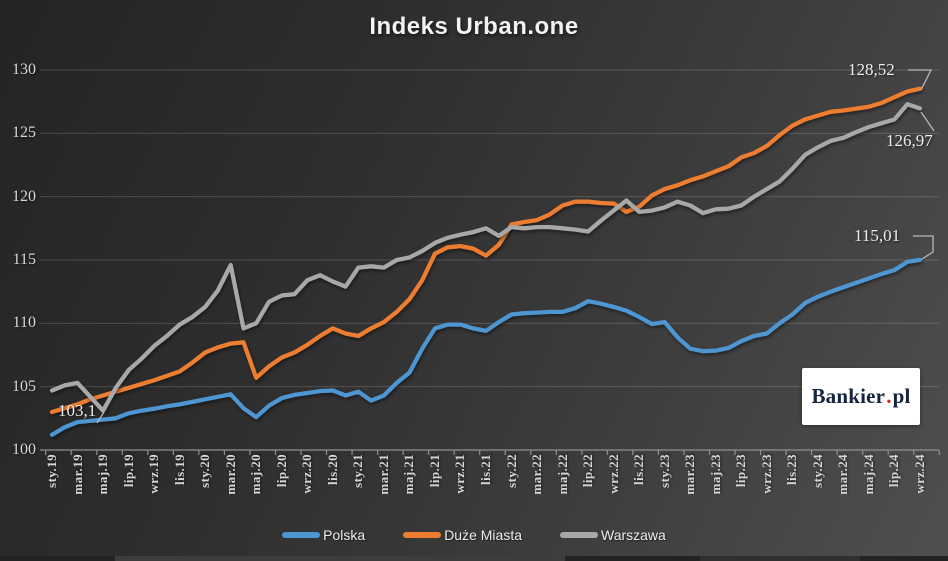 The image size is (948, 561). Describe the element at coordinates (434, 471) in the screenshot. I see `x-axis-tick-label: lip.21` at that location.